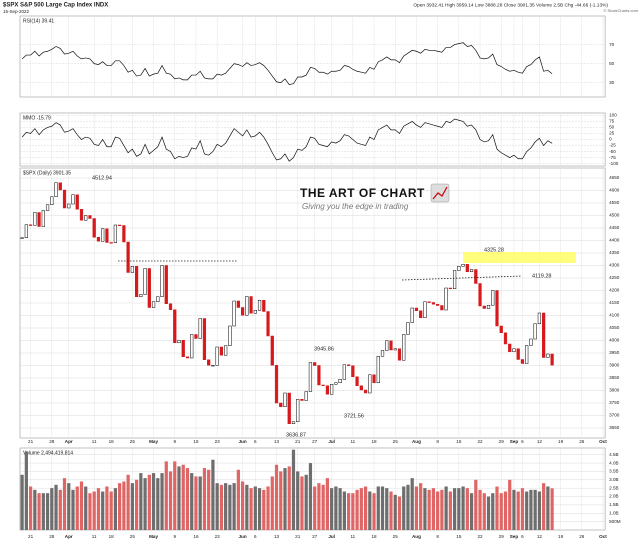 Image resolution: width=640 pixels, height=543 pixels. Describe the element at coordinates (612, 157) in the screenshot. I see `y-tick-label: -75` at that location.